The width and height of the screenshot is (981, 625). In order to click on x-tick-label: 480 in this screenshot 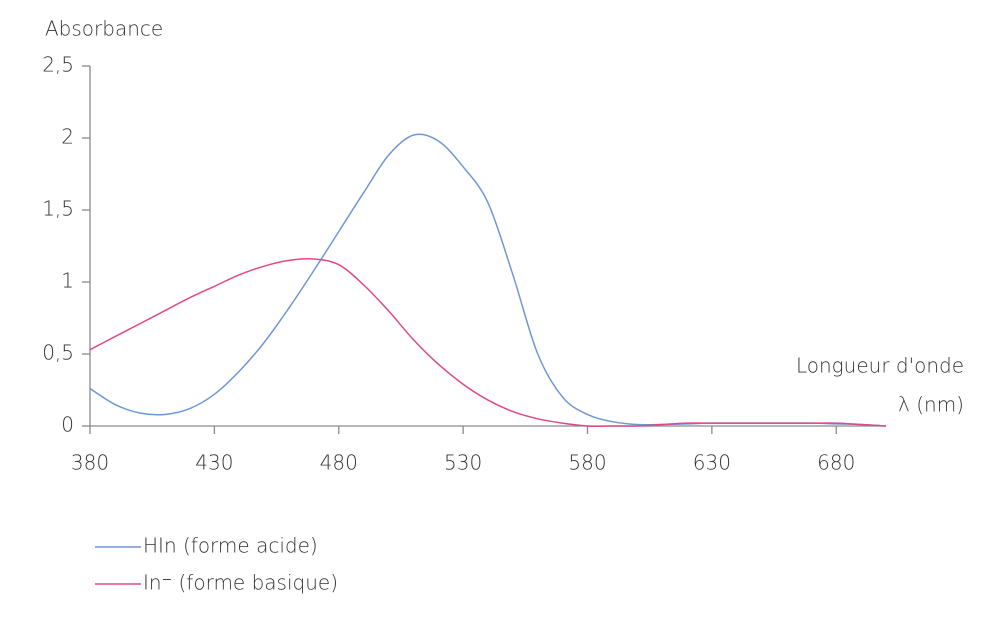, I will do `click(339, 463)`.